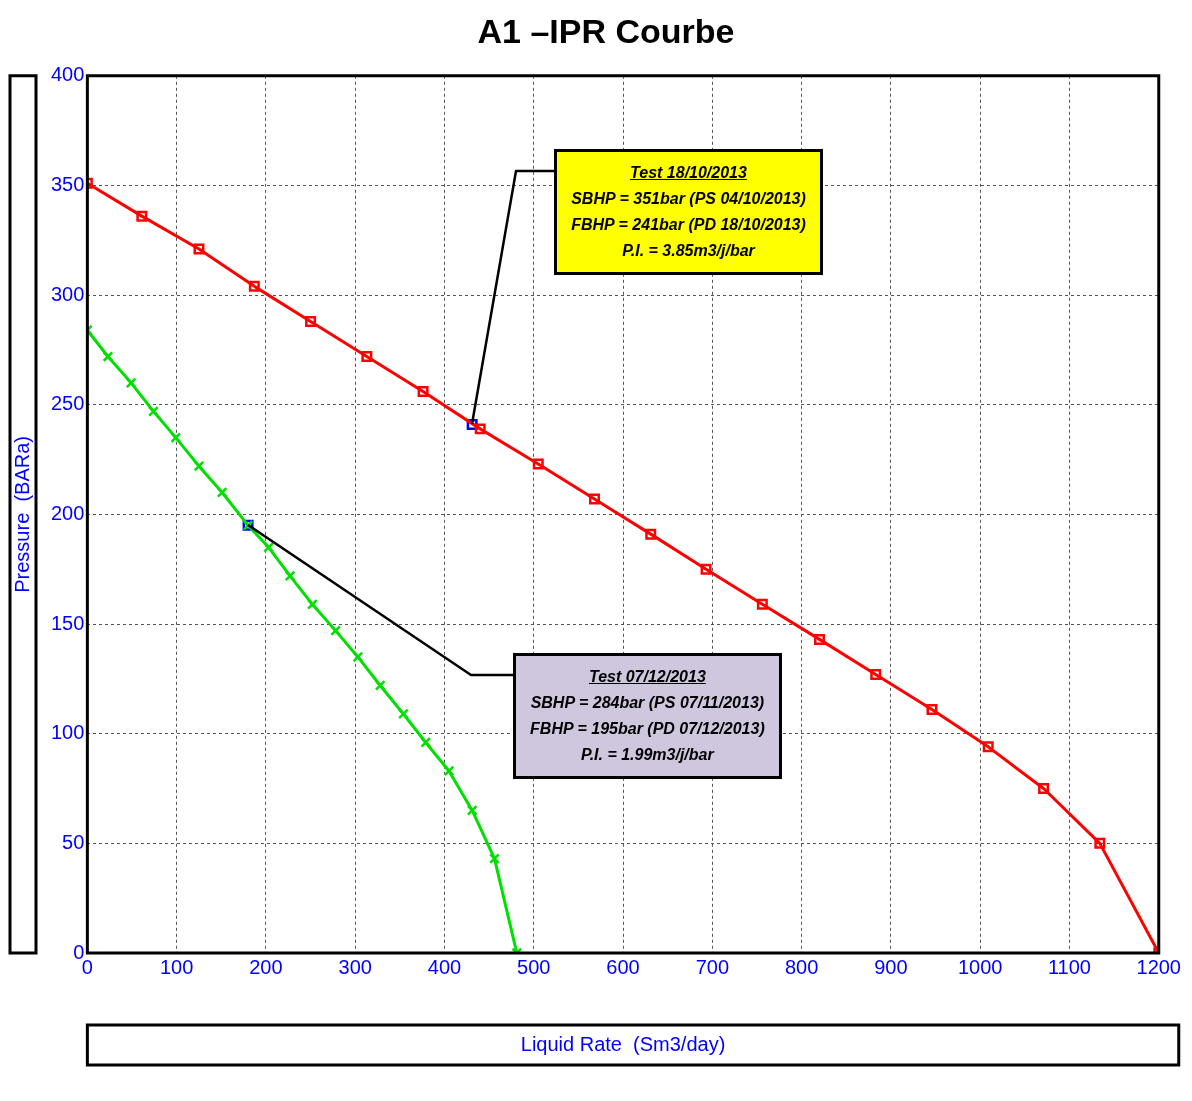 This screenshot has width=1192, height=1101. I want to click on x-axis-title: Liquid Rate (Sm3/day), so click(623, 1043).